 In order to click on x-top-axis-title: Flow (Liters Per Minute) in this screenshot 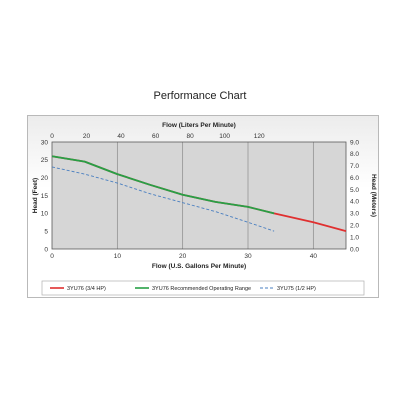, I will do `click(199, 125)`.